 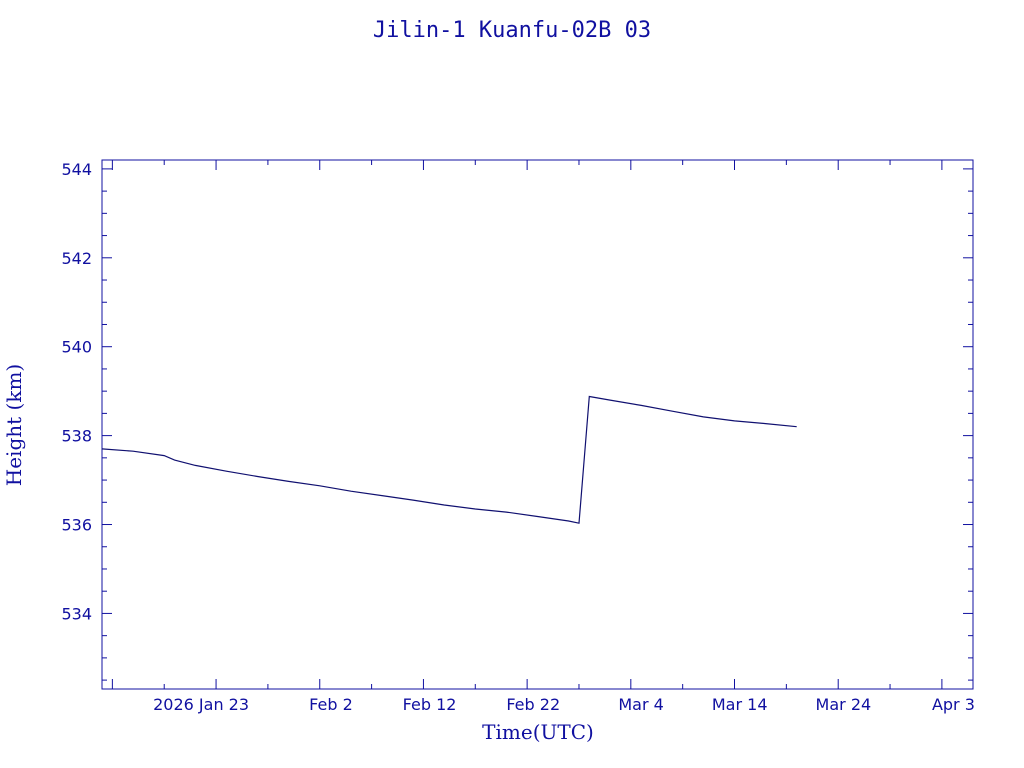 I want to click on x-axis-label: Time(UTC), so click(x=538, y=732).